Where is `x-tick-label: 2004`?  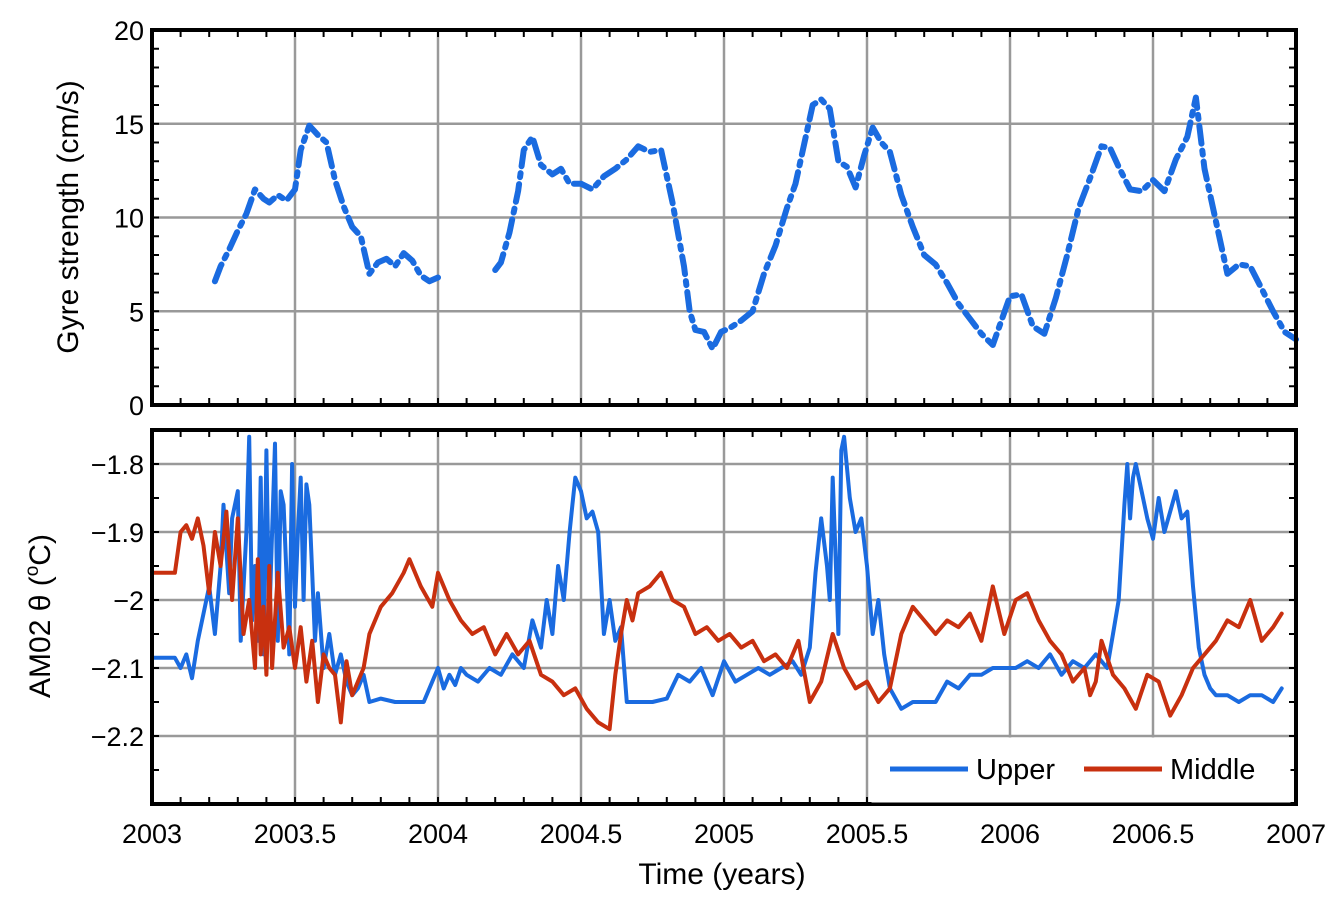
x-tick-label: 2004 is located at coordinates (438, 834).